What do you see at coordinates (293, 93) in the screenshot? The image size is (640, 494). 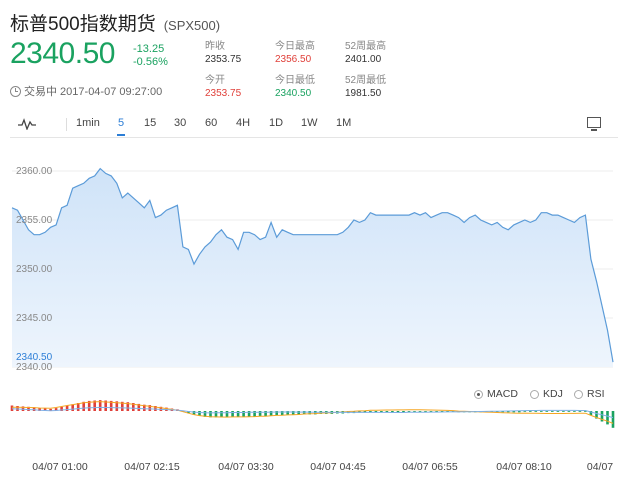 I see `stat-value: 2340.50` at bounding box center [293, 93].